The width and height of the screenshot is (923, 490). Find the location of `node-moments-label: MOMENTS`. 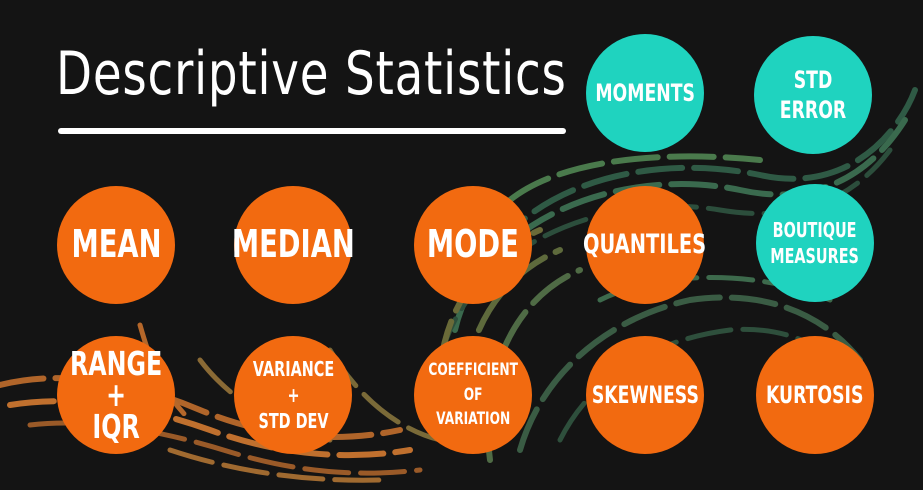

node-moments-label: MOMENTS is located at coordinates (645, 93).